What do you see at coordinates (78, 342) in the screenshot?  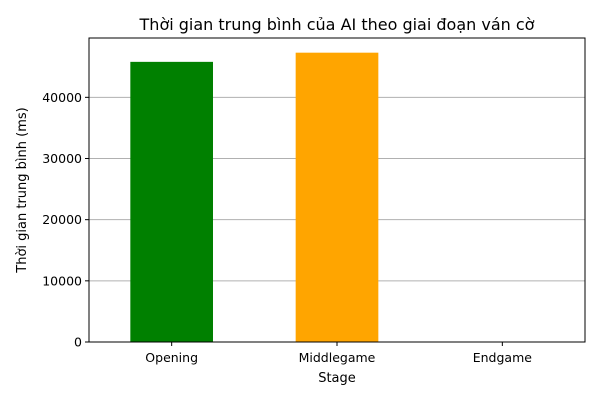 I see `y-tick-label: 0` at bounding box center [78, 342].